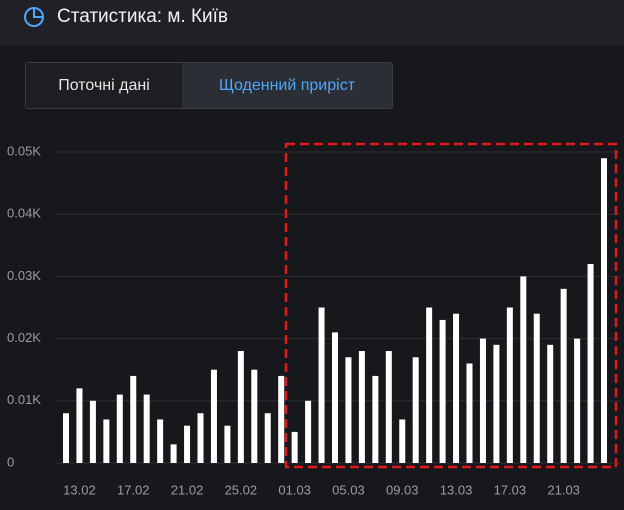  What do you see at coordinates (187, 489) in the screenshot?
I see `x-tick-label: 21.02` at bounding box center [187, 489].